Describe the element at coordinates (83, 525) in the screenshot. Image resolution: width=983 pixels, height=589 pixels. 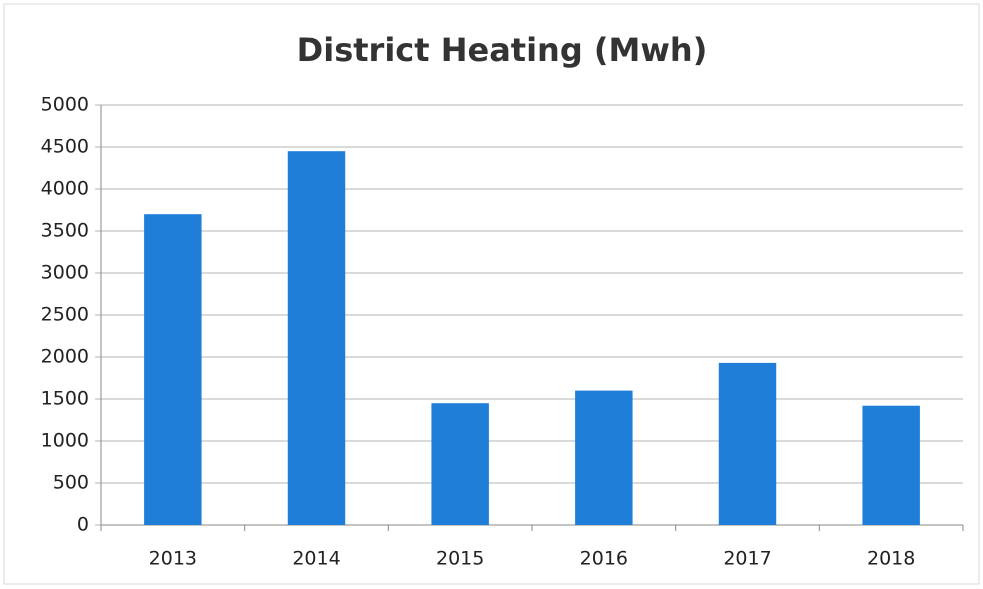
I see `y-tick-label: 0` at that location.